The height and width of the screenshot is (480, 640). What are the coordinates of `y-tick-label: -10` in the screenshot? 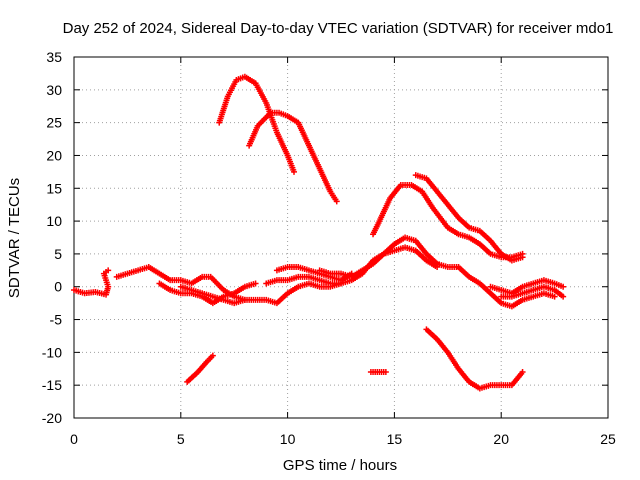 It's located at (52, 352).